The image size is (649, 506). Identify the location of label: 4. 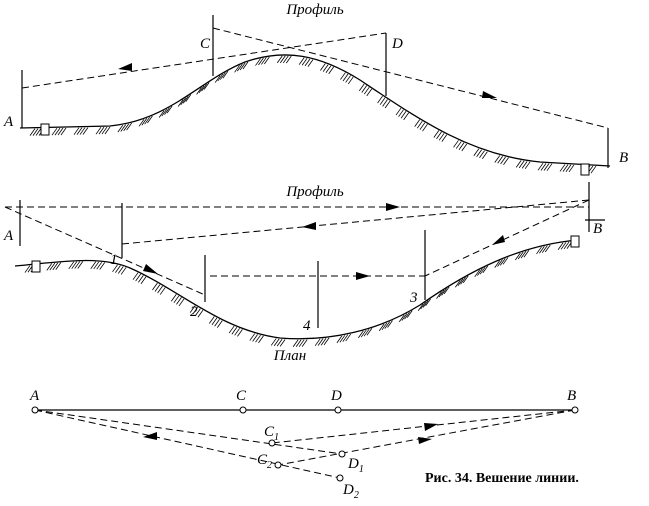
(307, 326).